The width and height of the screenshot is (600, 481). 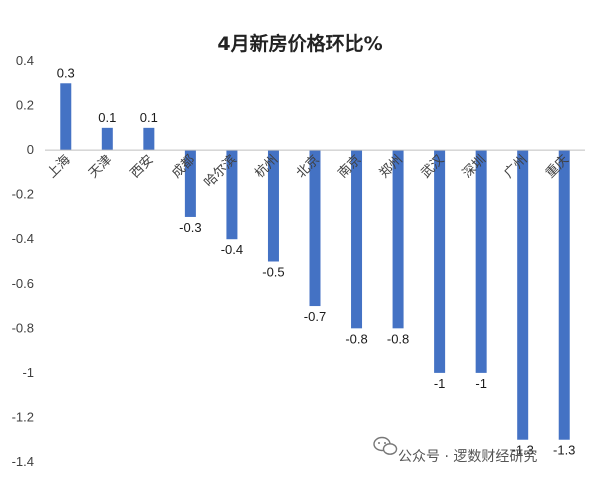 What do you see at coordinates (232, 249) in the screenshot?
I see `data-label: -0.4` at bounding box center [232, 249].